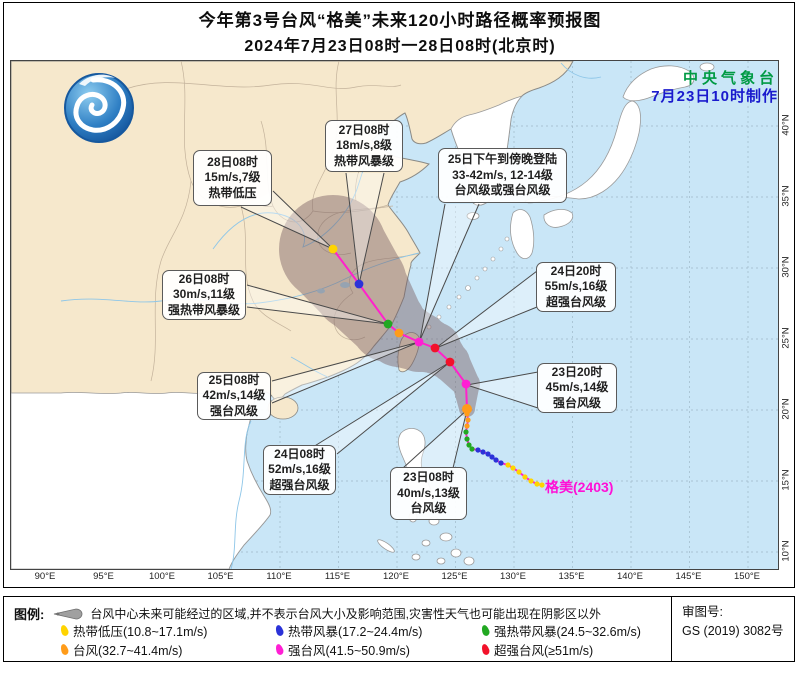 The height and width of the screenshot is (681, 800). What do you see at coordinates (364, 146) in the screenshot?
I see `forecast-callout: 27日08时 18m/s,8级 热带风暴级` at bounding box center [364, 146].